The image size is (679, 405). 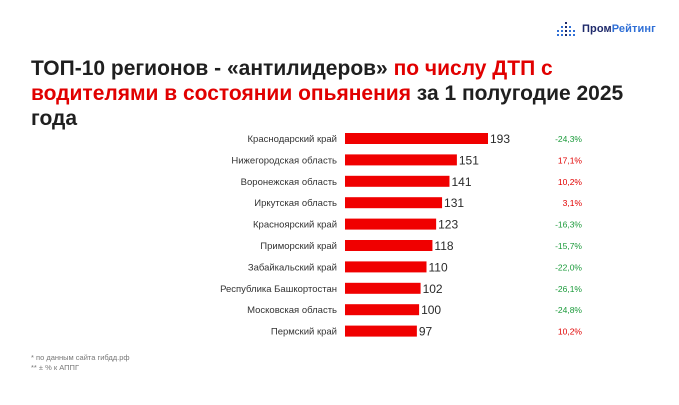 I want to click on change-label: -15,7%, so click(x=568, y=246).